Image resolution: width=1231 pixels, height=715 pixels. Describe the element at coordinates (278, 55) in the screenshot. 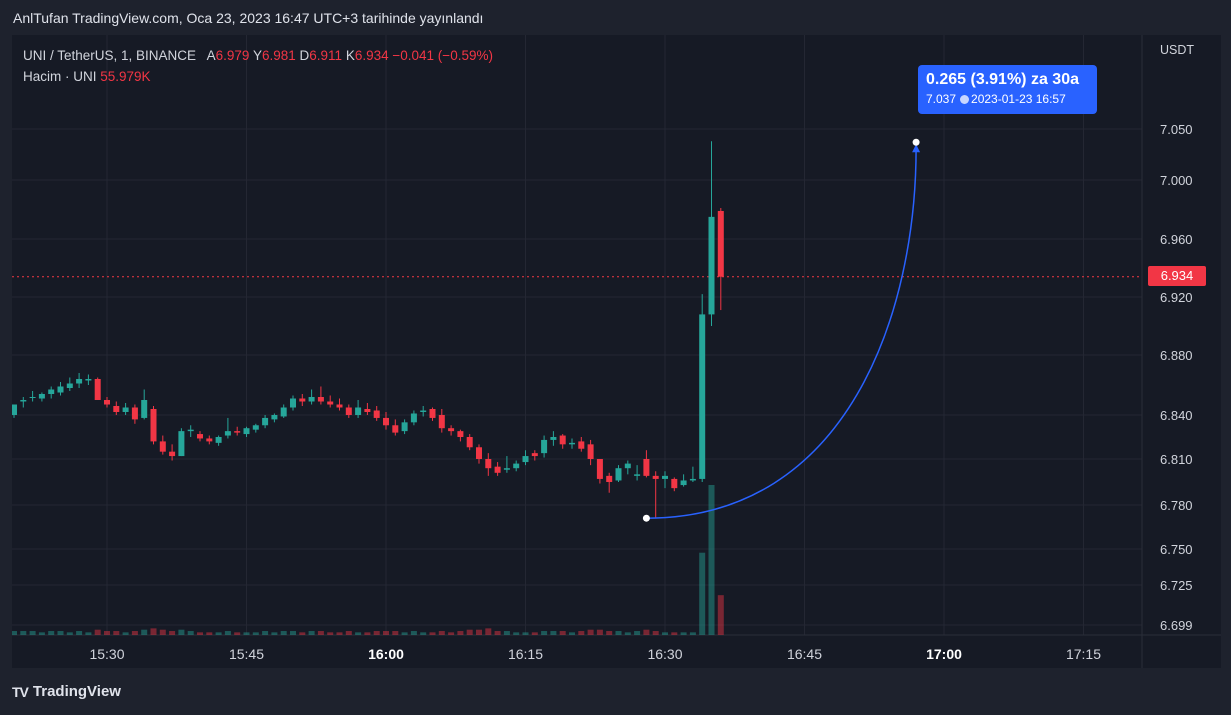

I see `high-value: 6.981` at that location.